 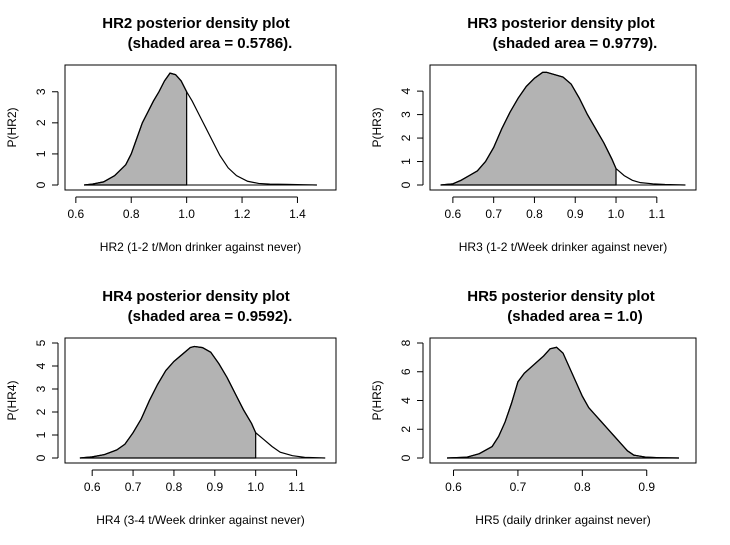 What do you see at coordinates (377, 127) in the screenshot?
I see `y-axis-label: P(HR3)` at bounding box center [377, 127].